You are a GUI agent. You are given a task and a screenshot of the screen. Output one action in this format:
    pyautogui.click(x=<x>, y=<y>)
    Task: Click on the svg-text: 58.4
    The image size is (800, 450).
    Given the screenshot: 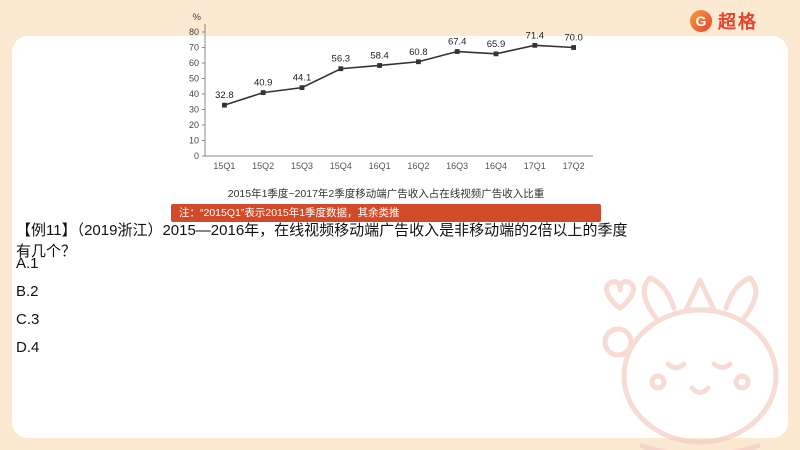 What is the action you would take?
    pyautogui.click(x=379, y=55)
    